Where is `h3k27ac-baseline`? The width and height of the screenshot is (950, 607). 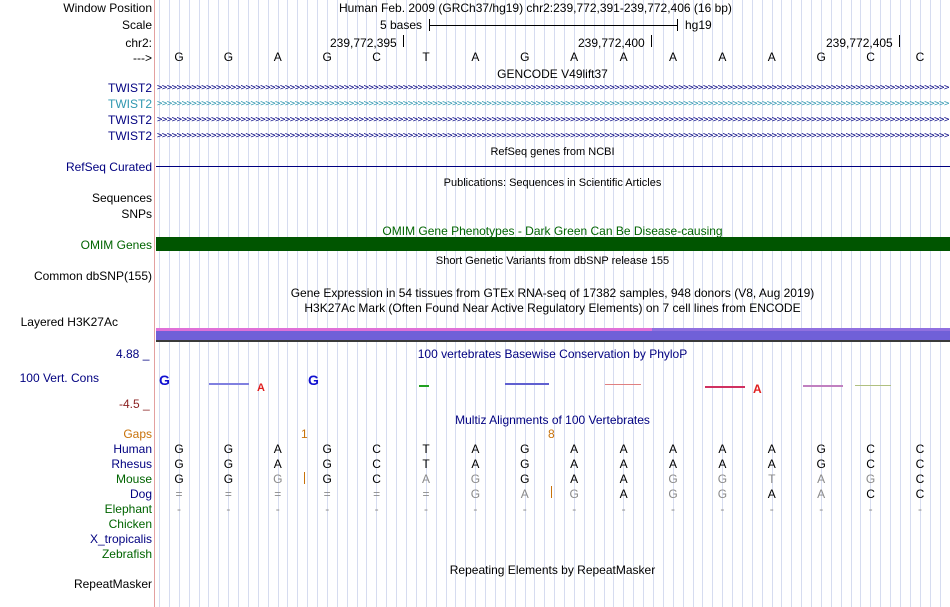
h3k27ac-baseline is located at coordinates (553, 341).